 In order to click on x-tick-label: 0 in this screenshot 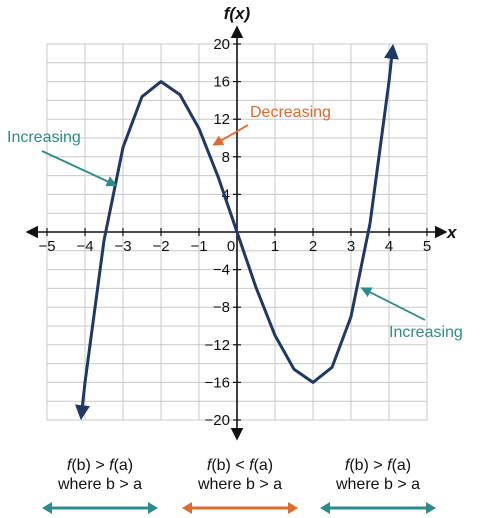, I will do `click(231, 246)`.